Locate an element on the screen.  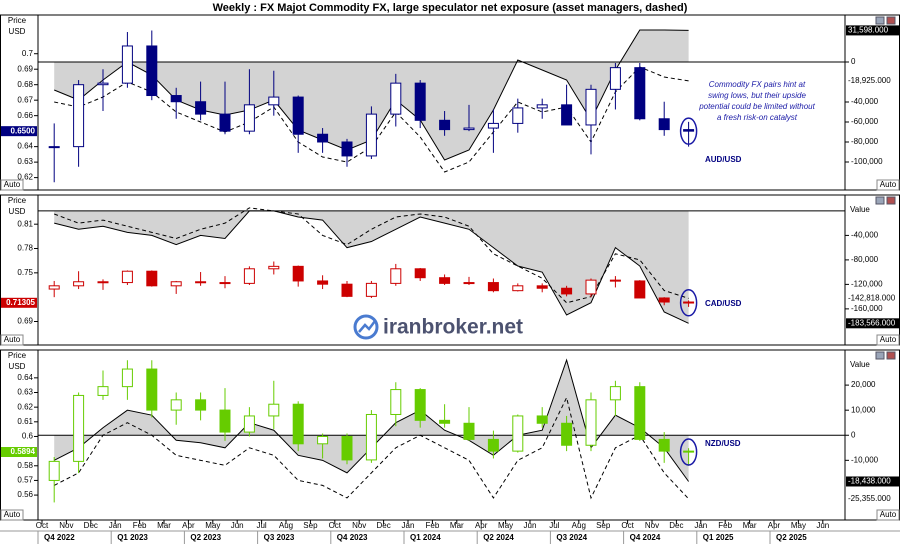
y-tick-label: 0.7 is located at coordinates (28, 53).